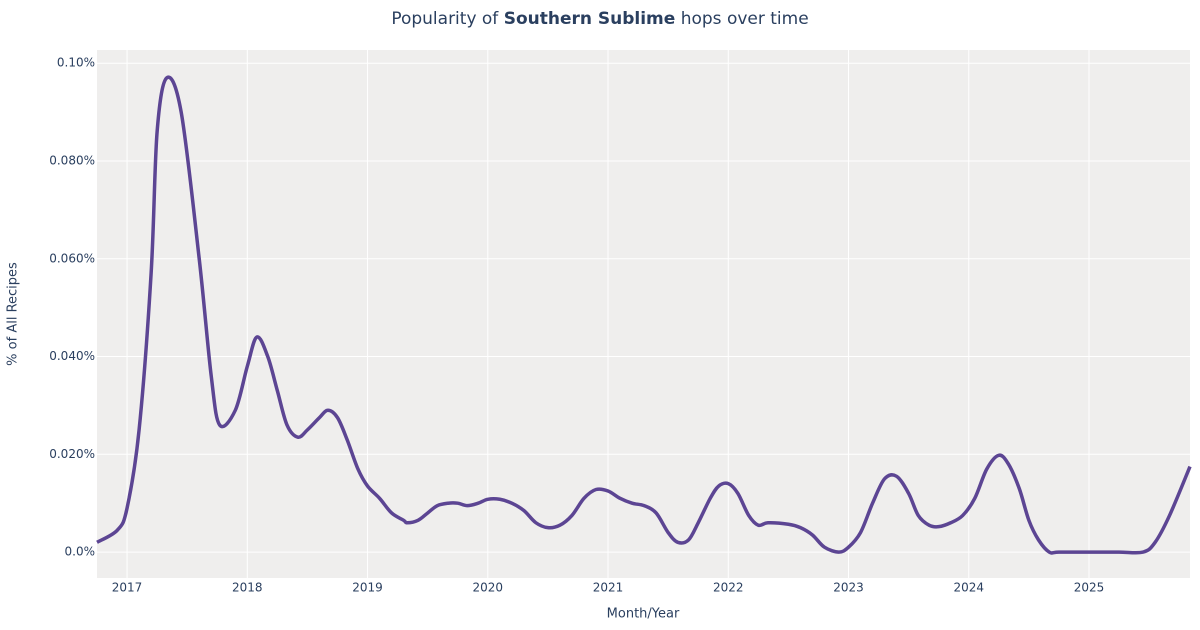  Describe the element at coordinates (247, 588) in the screenshot. I see `x-tick-label: 2018` at that location.